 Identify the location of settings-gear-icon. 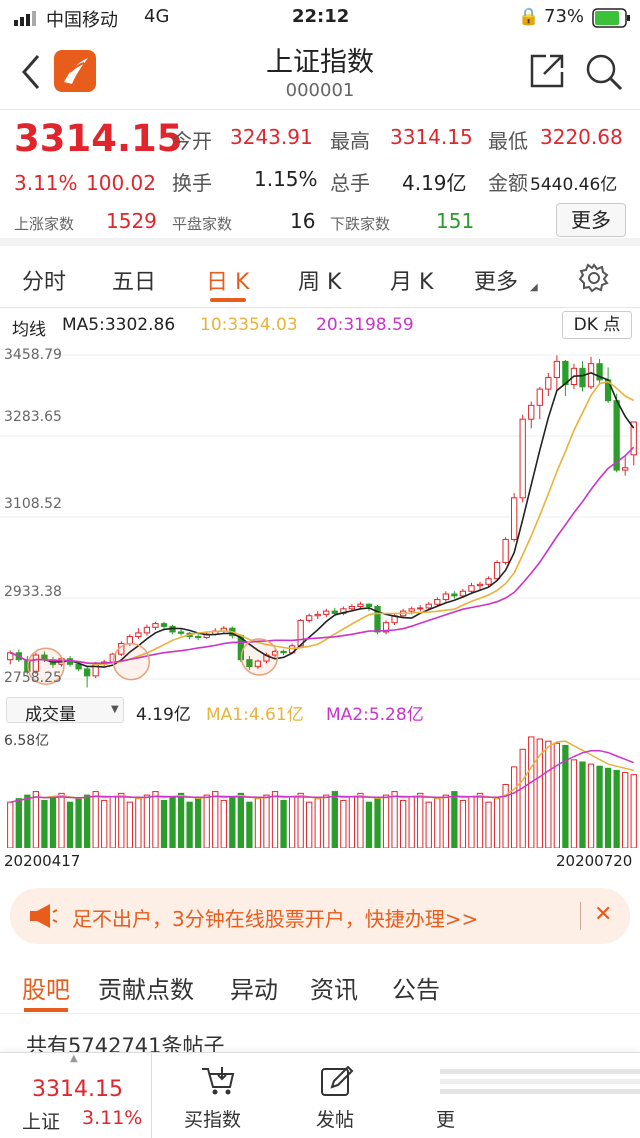
(594, 280).